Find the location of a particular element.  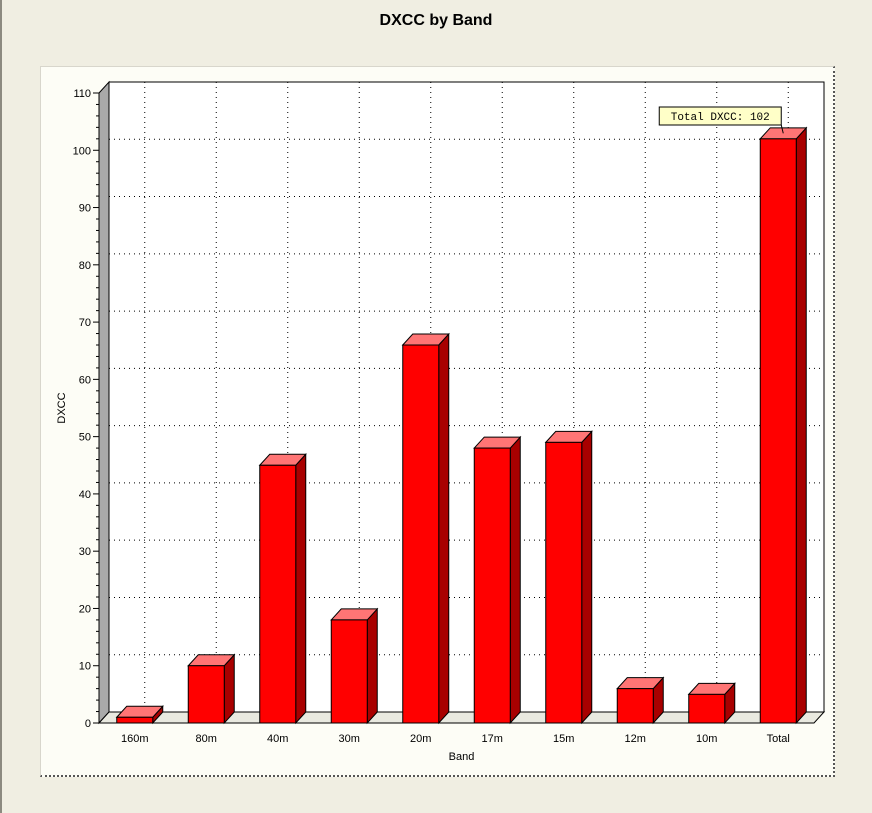

chart-title: DXCC by Band is located at coordinates (436, 20).